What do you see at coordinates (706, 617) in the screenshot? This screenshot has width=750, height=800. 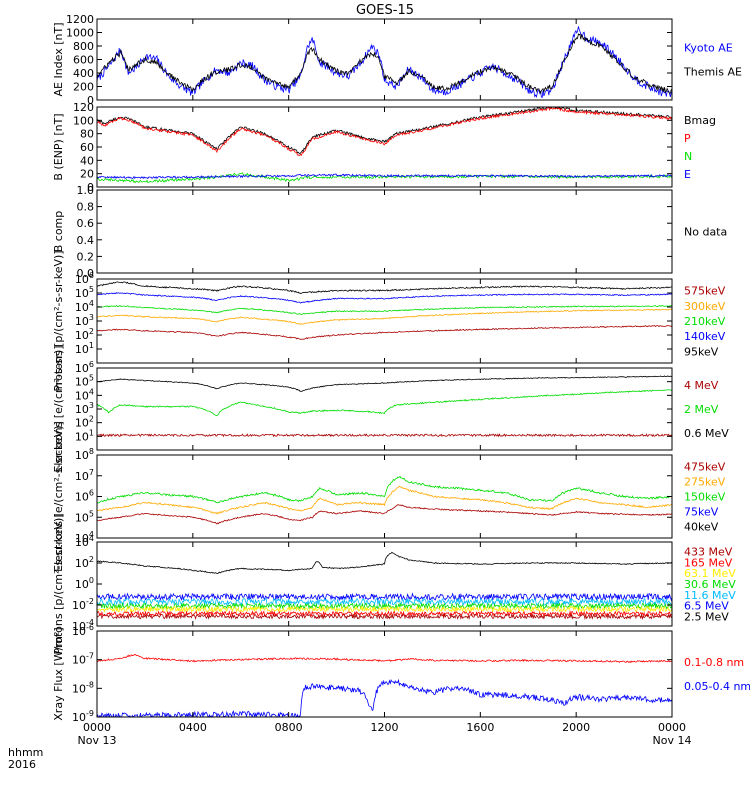 I see `legend-entry: 2.5 MeV` at bounding box center [706, 617].